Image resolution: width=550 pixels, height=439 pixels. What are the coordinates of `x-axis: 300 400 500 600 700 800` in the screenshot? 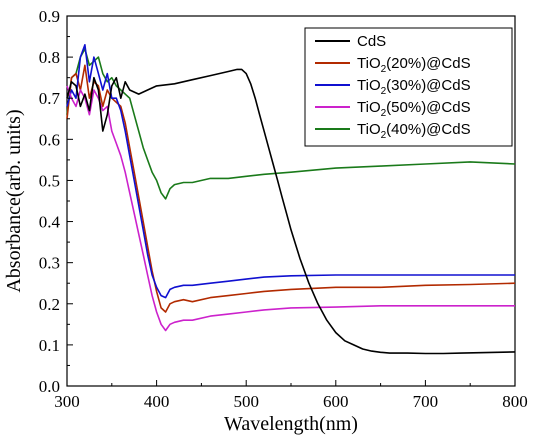 It's located at (291, 395).